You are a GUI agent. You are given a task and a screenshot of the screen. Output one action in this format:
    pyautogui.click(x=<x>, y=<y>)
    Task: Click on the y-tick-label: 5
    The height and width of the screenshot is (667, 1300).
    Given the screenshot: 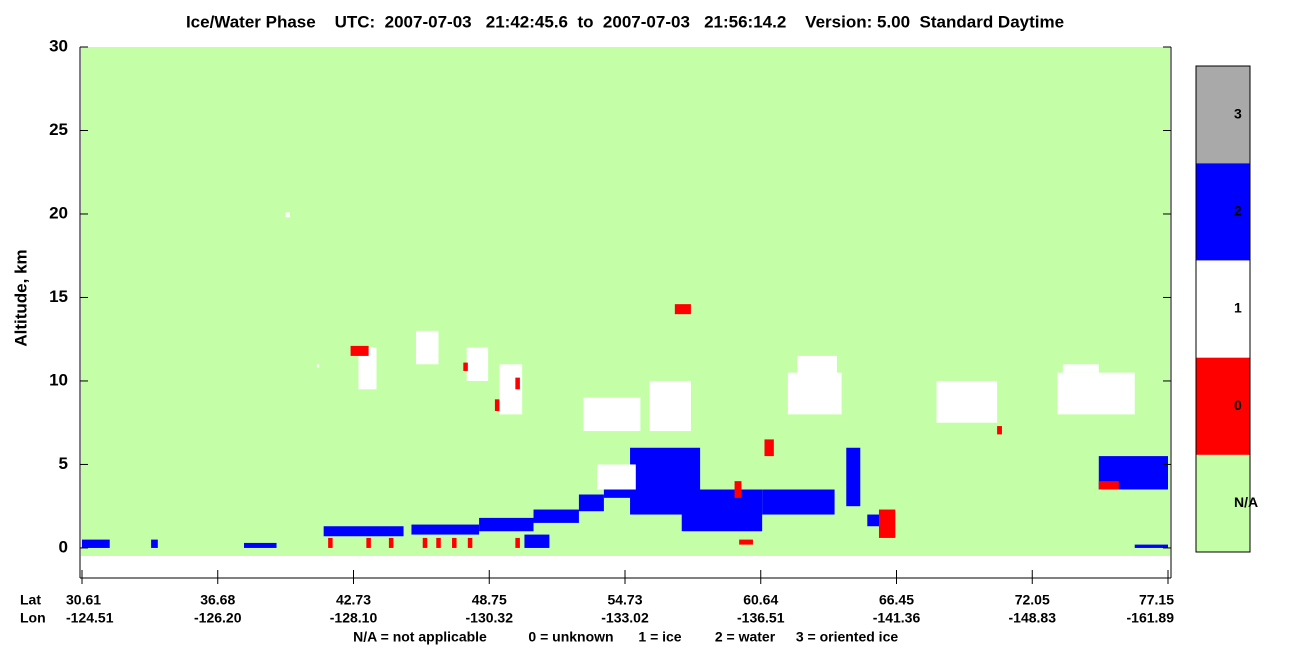 What is the action you would take?
    pyautogui.click(x=63, y=463)
    